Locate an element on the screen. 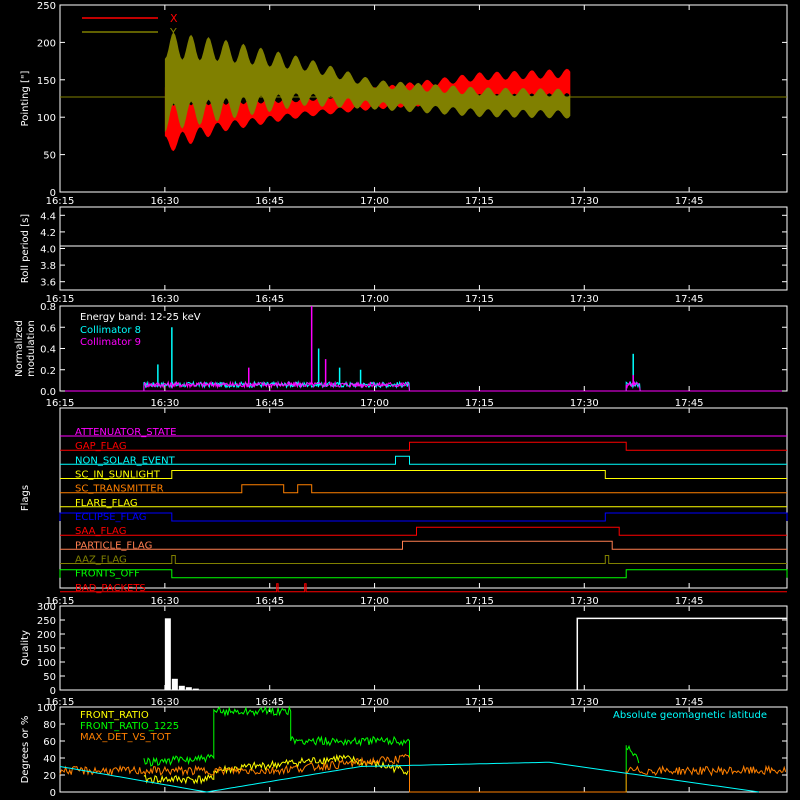 Image resolution: width=800 pixels, height=800 pixels. pointing-band-y is located at coordinates (367, 82).